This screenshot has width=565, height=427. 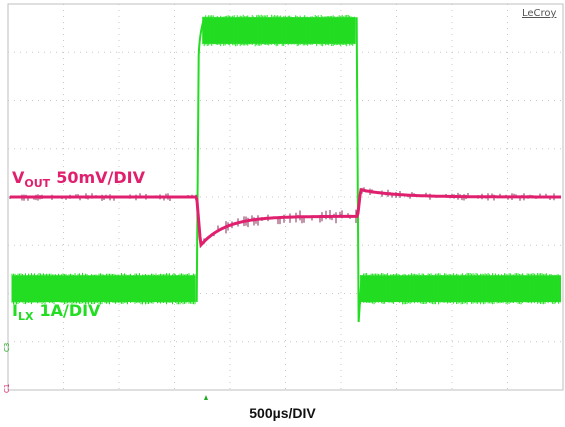 I want to click on ilx-label-sub: LX, so click(x=26, y=316).